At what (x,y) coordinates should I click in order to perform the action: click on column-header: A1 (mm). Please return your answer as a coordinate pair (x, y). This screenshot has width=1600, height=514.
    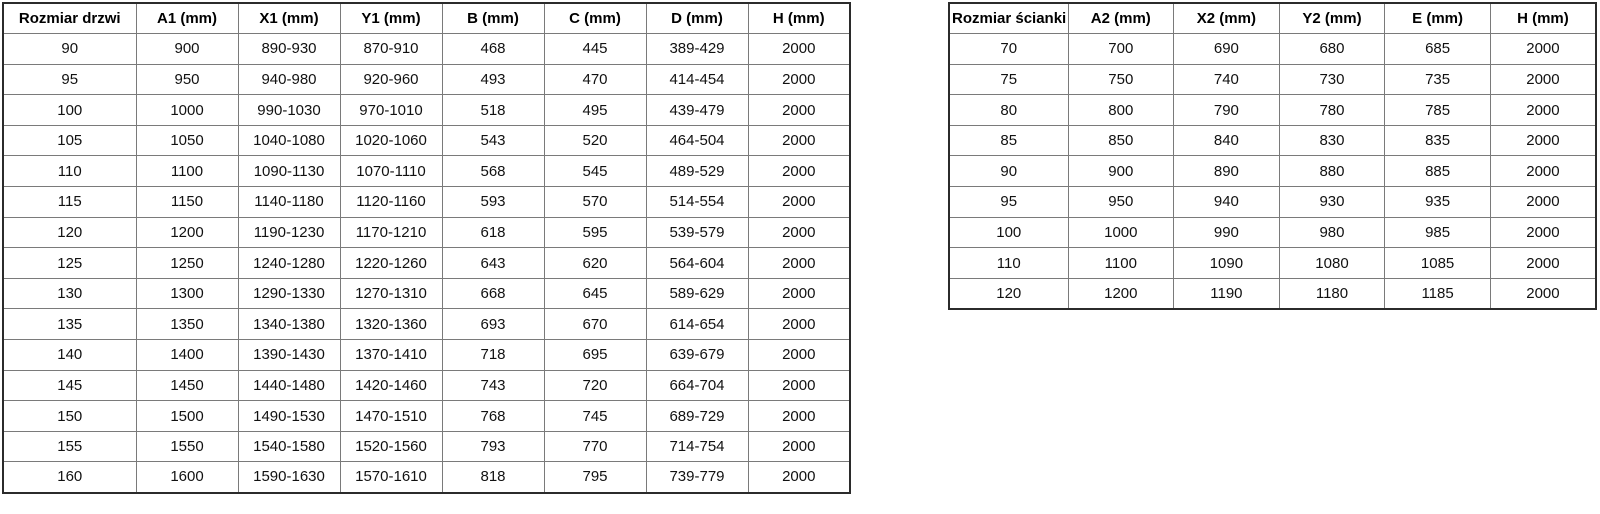
    Looking at the image, I should click on (187, 18).